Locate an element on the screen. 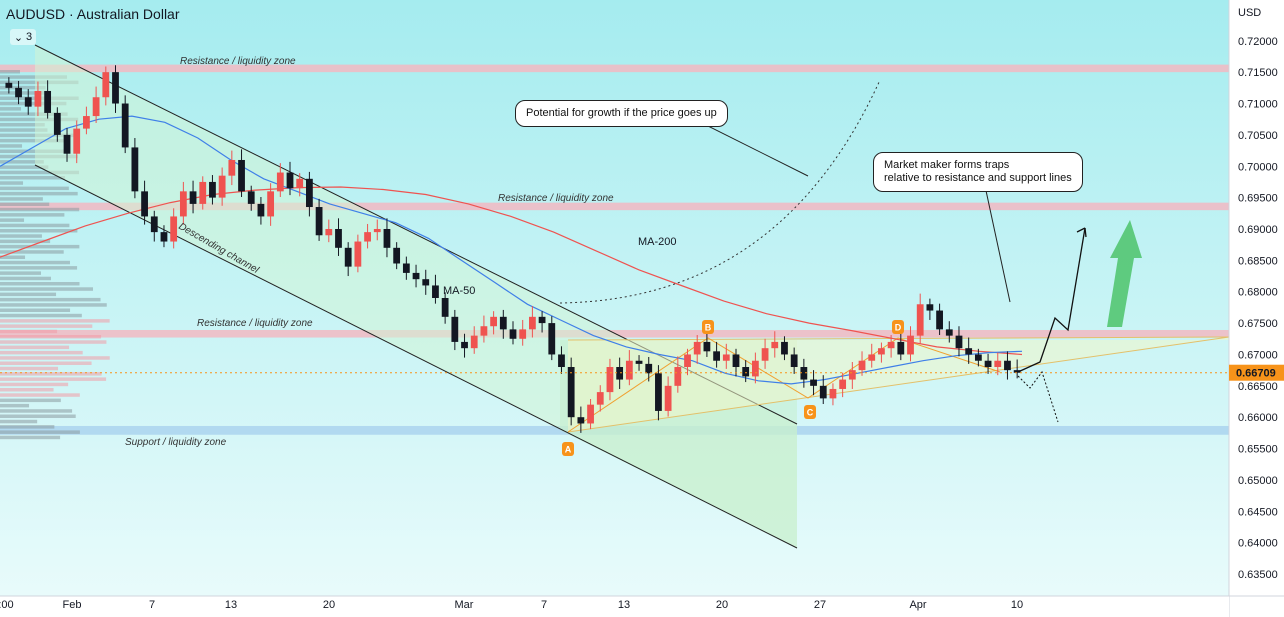 The height and width of the screenshot is (617, 1284). price-tick-label: 0.63500 is located at coordinates (1258, 575).